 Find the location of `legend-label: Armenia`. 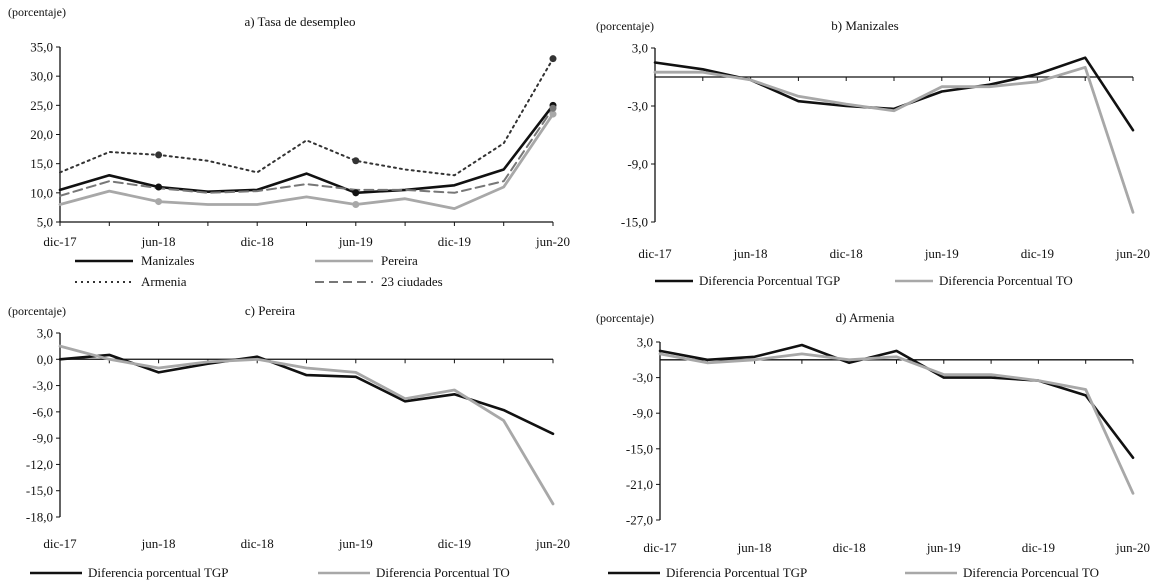

legend-label: Armenia is located at coordinates (164, 281).